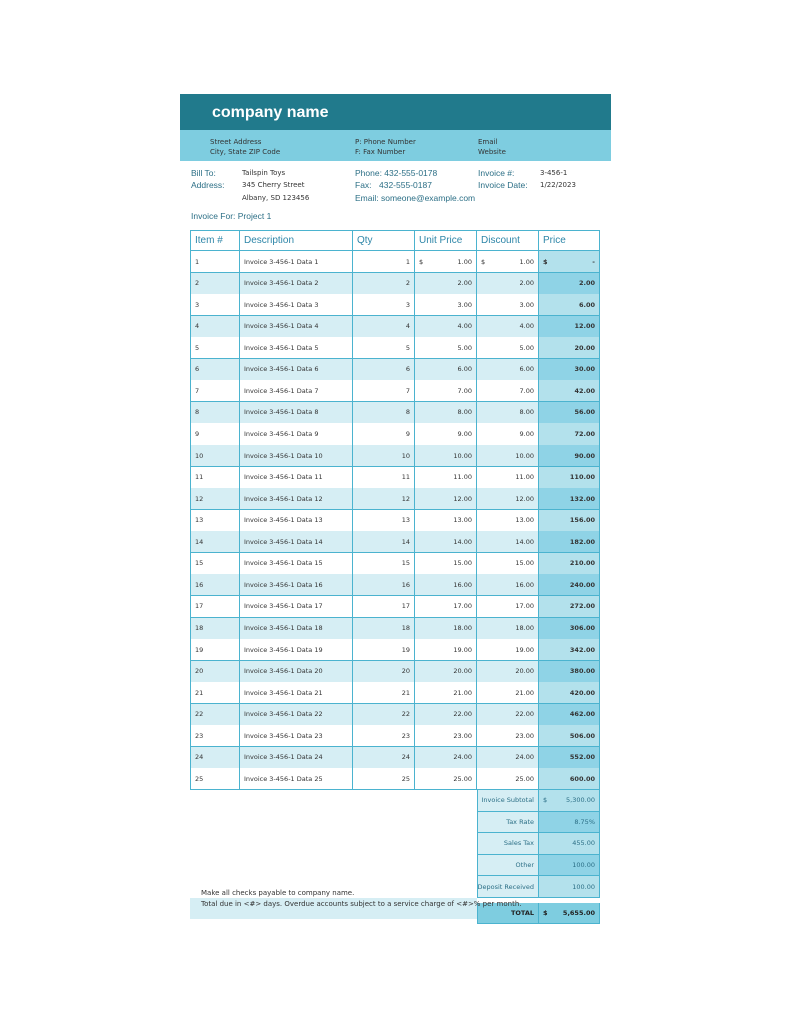  Describe the element at coordinates (215, 412) in the screenshot. I see `cell: 8` at that location.